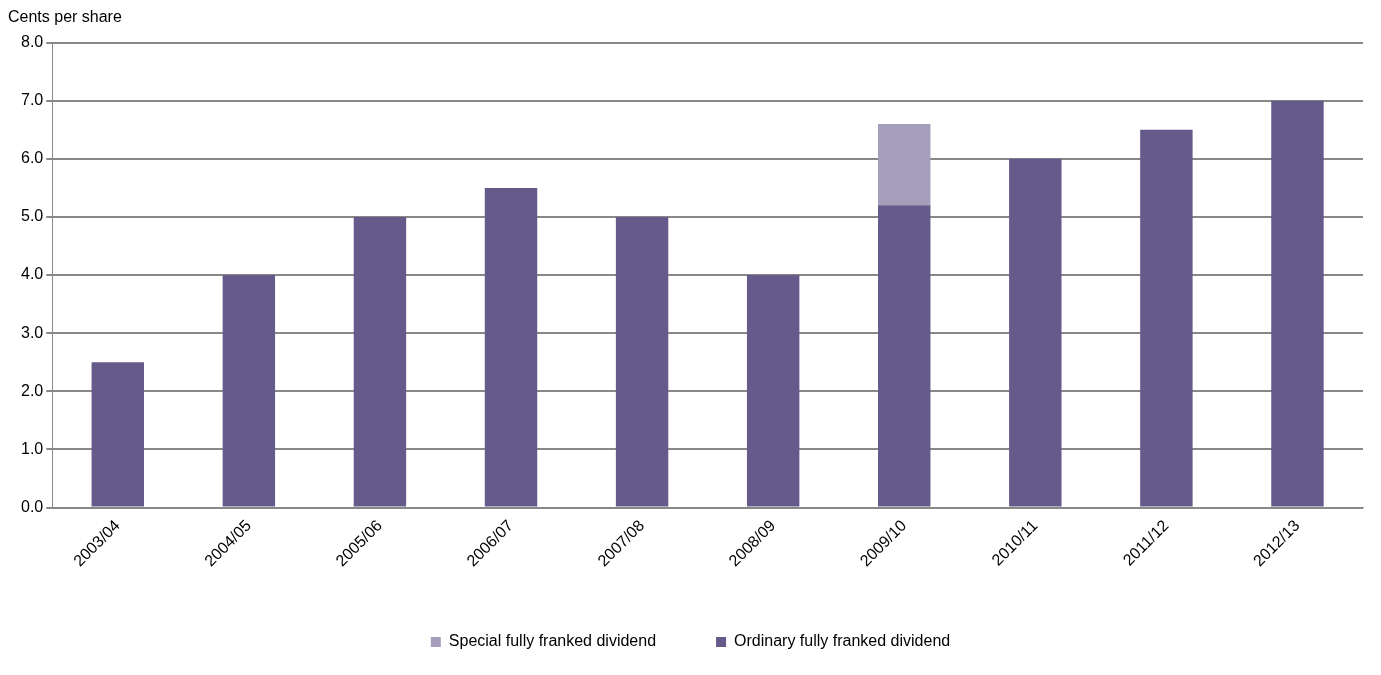 This screenshot has height=675, width=1381. Describe the element at coordinates (32, 390) in the screenshot. I see `y-tick-label: 2.0` at that location.